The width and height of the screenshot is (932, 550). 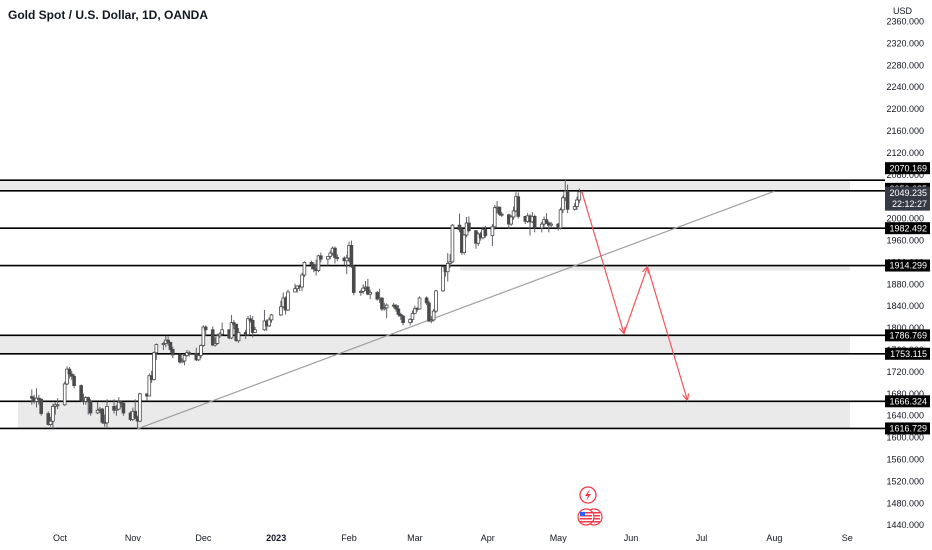 I want to click on time-axis-layer: Oct Nov Dec 2023 Feb Mar Apr May Jun Jul Aug Se, so click(x=453, y=538).